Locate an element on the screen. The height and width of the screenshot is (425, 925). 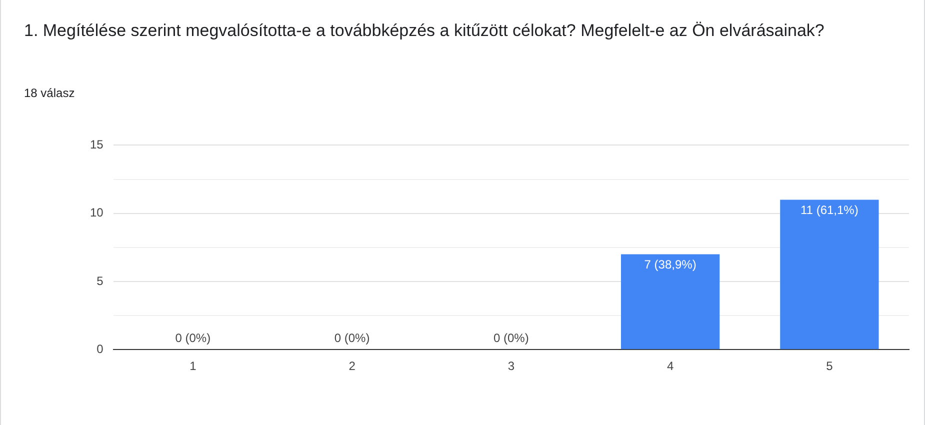
data-label: 11 (61,1%) is located at coordinates (829, 210).